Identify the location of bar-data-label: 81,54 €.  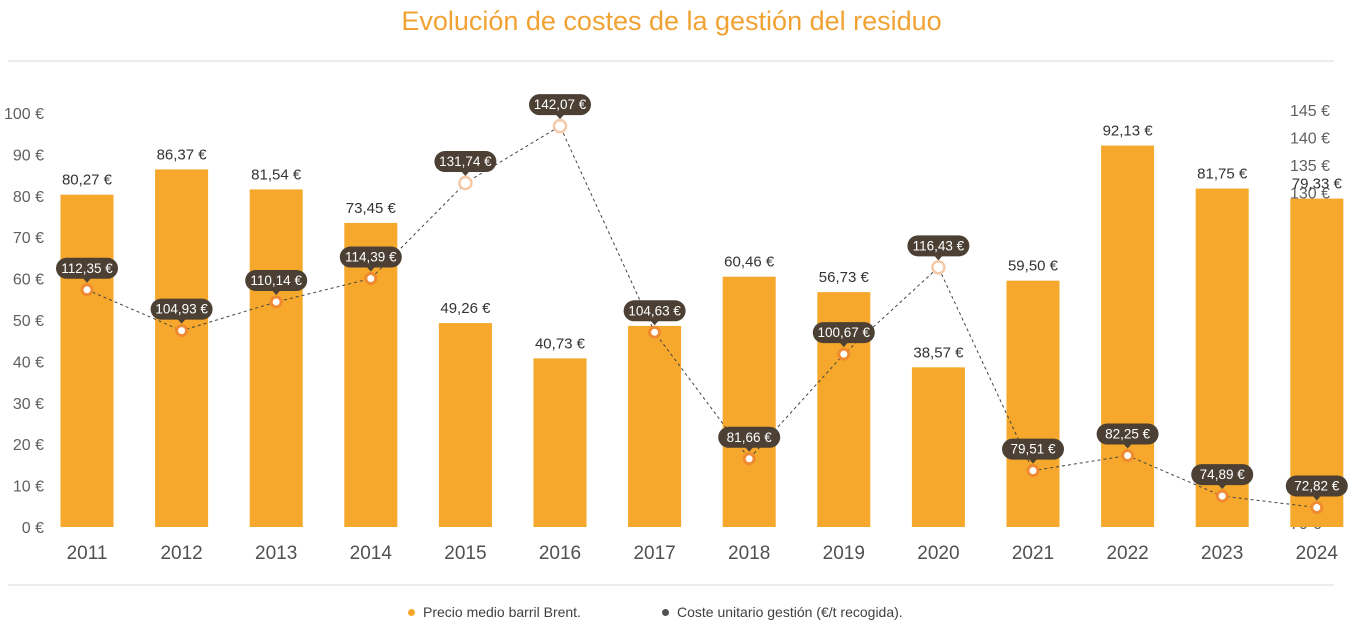
(276, 174).